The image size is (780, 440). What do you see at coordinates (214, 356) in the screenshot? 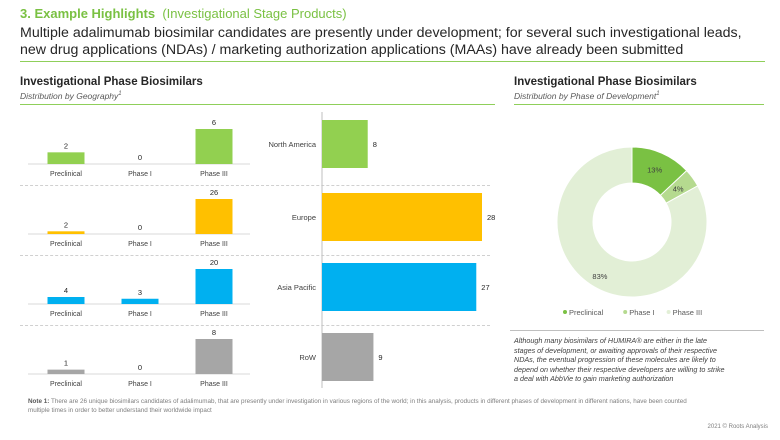
I see `bar-row-phase-iii` at bounding box center [214, 356].